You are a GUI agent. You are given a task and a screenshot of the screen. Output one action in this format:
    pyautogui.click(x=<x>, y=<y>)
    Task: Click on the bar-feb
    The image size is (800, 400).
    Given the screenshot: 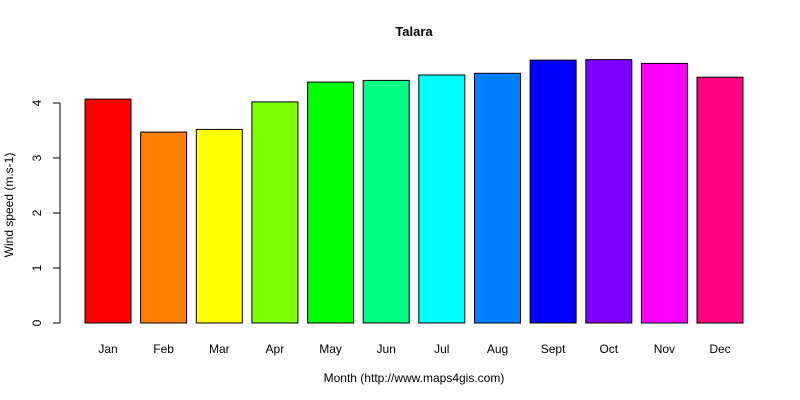 What is the action you would take?
    pyautogui.click(x=164, y=227)
    